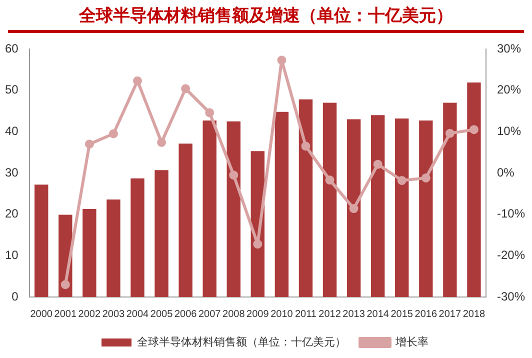  I want to click on y2-tick-label: 0%, so click(505, 172).